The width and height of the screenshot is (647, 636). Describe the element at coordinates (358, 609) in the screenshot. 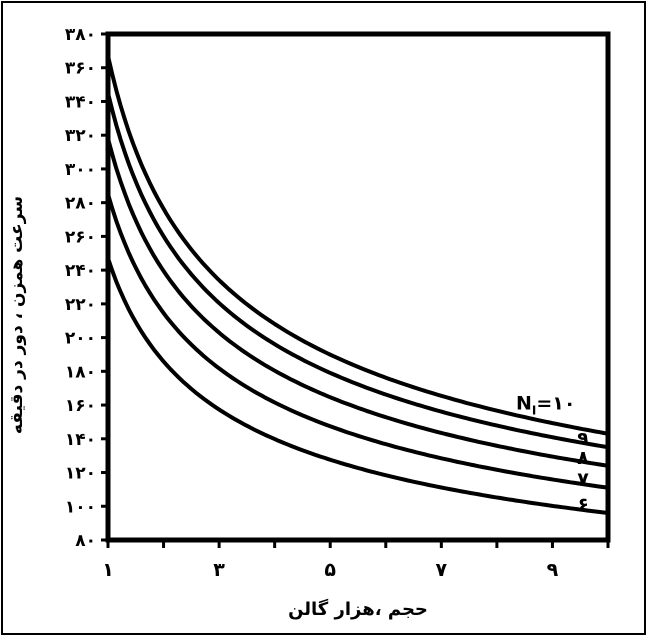

I see `x-axis-label: حجم ،هزار گالن` at that location.